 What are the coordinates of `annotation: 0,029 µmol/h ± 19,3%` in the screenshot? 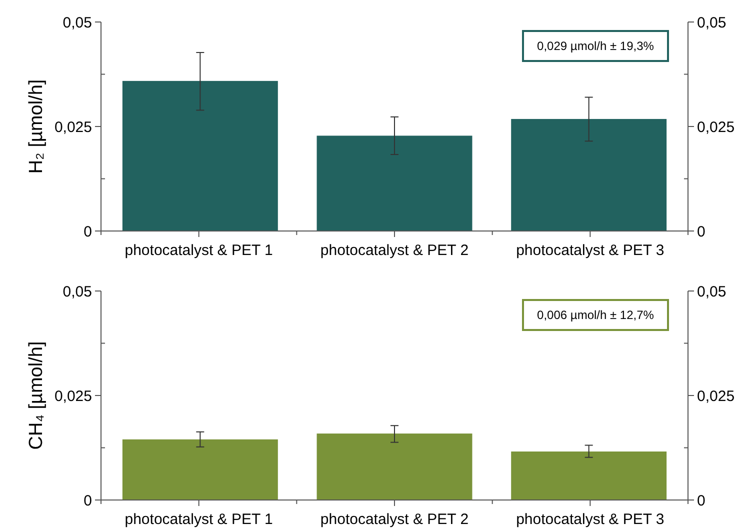 It's located at (595, 46).